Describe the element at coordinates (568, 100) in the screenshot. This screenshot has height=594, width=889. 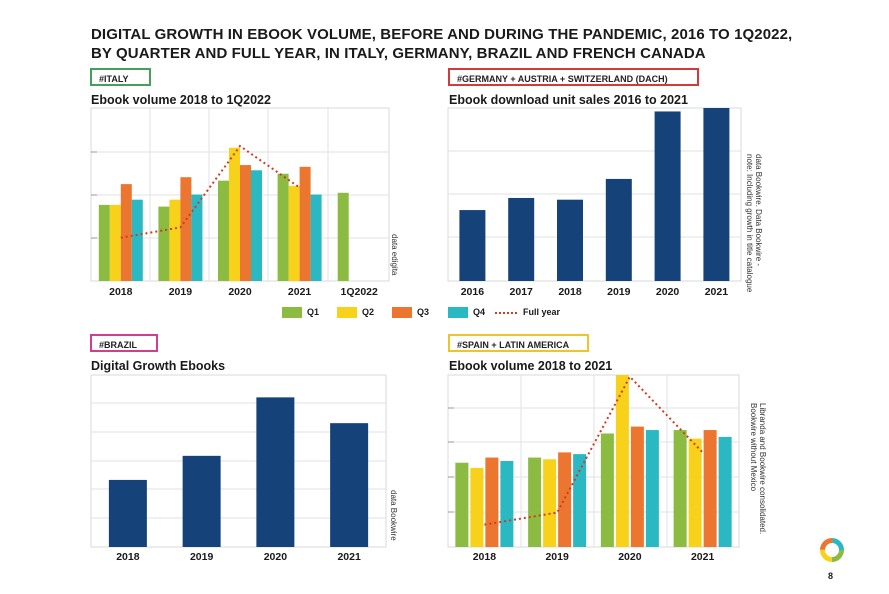
I see `dach-chart-title: Ebook download unit sales 2016 to 2021` at that location.